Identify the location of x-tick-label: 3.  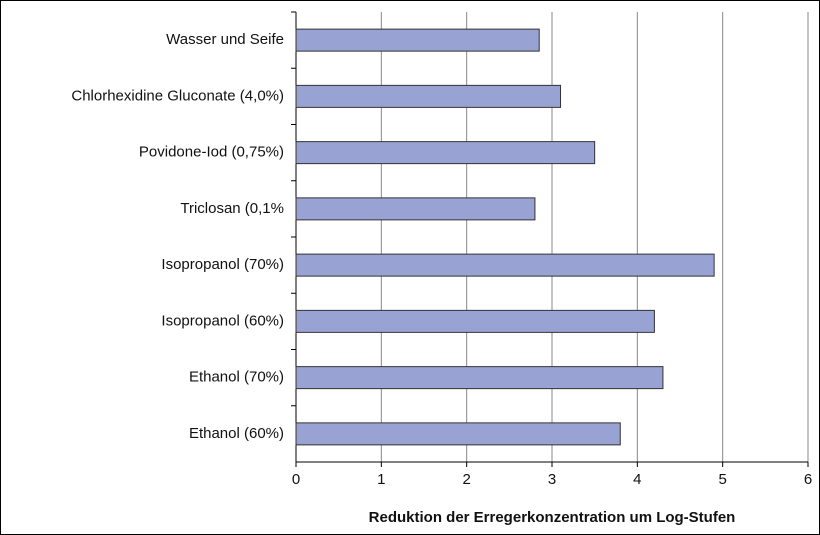
(552, 479).